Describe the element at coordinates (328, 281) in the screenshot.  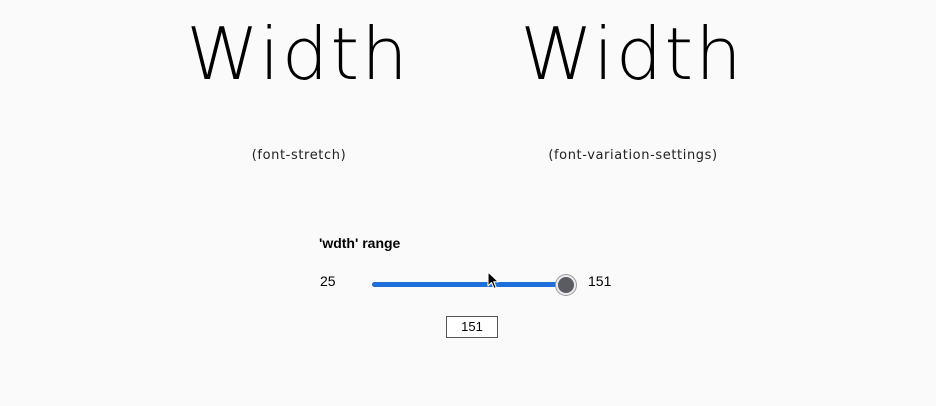
I see `range-min-label: 25` at that location.